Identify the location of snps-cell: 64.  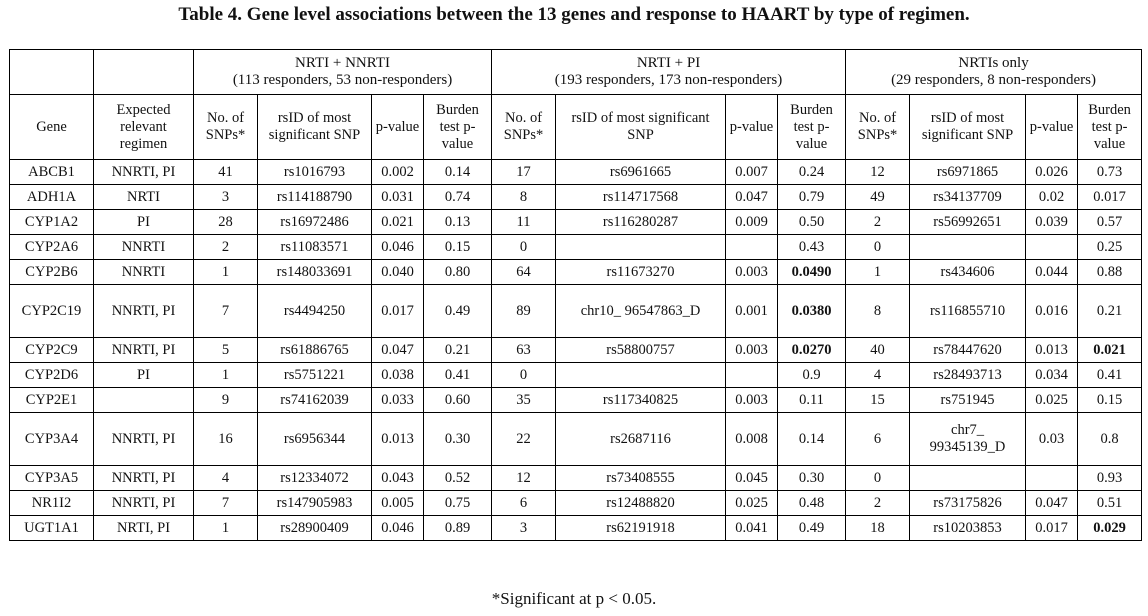
(524, 272).